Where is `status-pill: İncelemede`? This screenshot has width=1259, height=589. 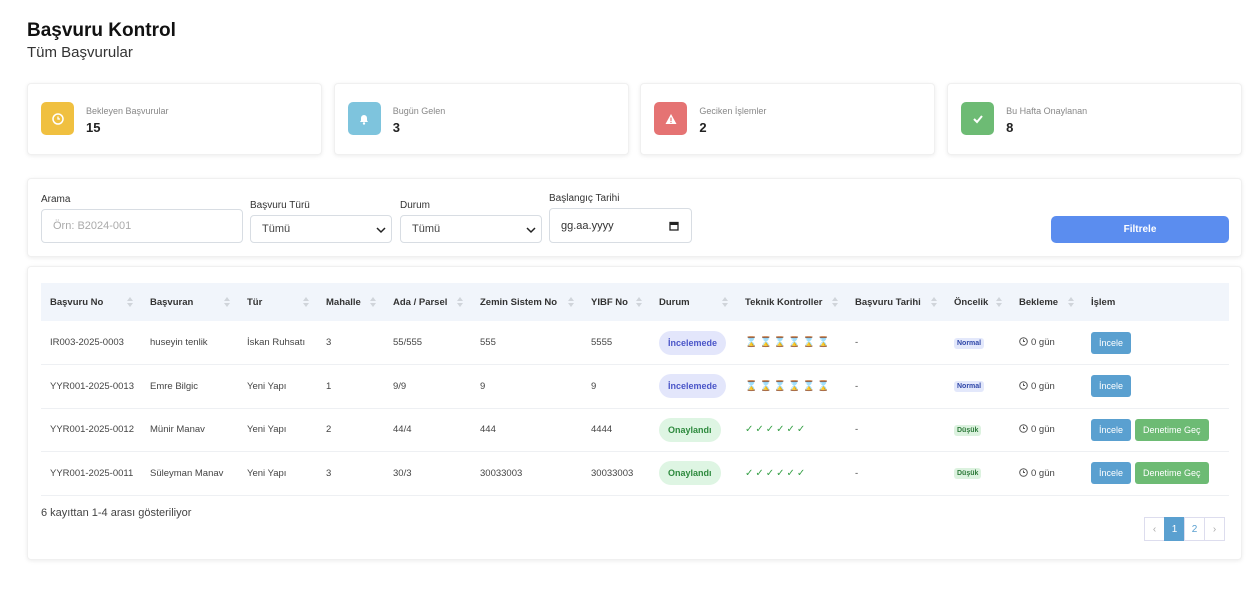 status-pill: İncelemede is located at coordinates (693, 342).